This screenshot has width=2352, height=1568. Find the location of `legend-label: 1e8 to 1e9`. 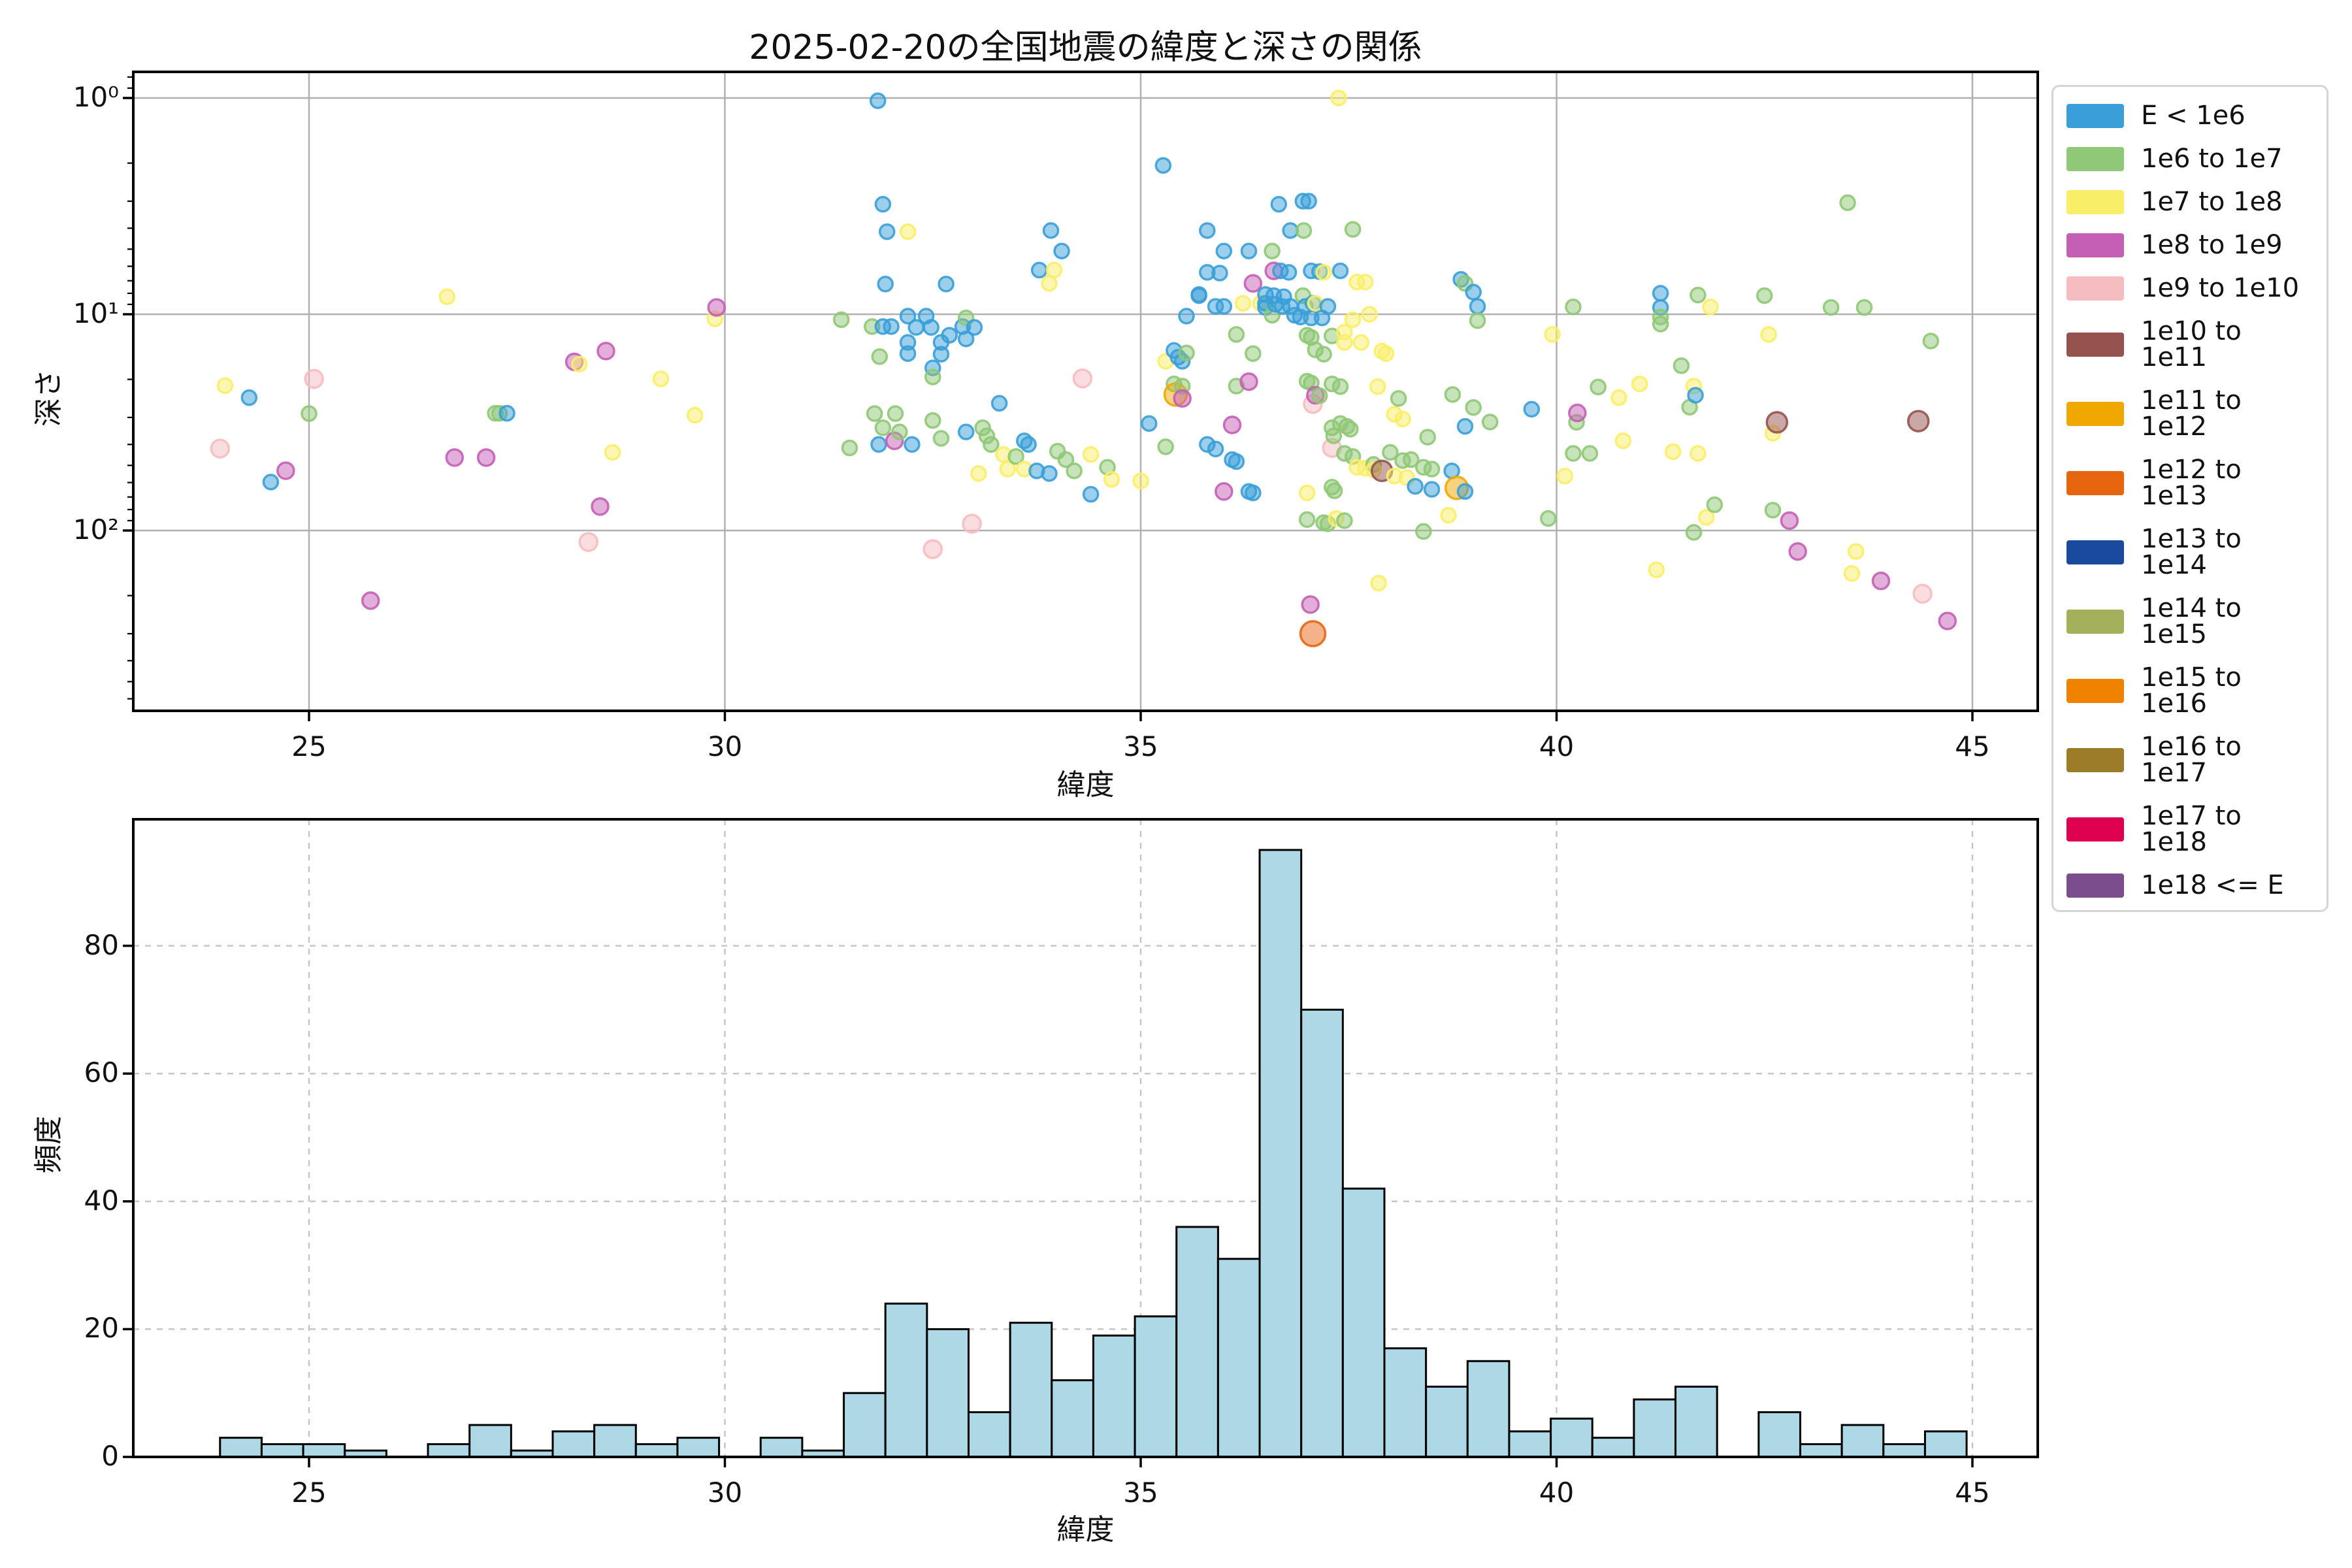

legend-label: 1e8 to 1e9 is located at coordinates (2212, 245).